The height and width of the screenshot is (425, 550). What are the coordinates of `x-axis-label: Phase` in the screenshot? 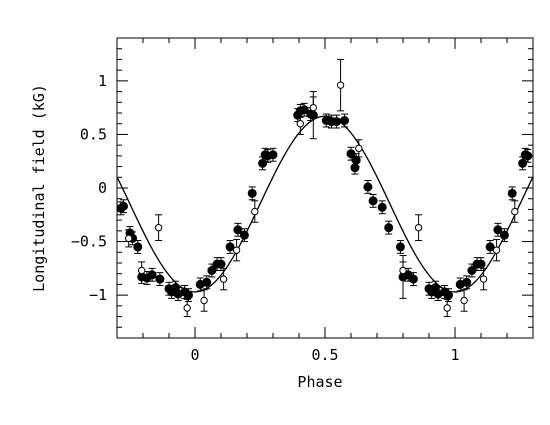 It's located at (319, 382).